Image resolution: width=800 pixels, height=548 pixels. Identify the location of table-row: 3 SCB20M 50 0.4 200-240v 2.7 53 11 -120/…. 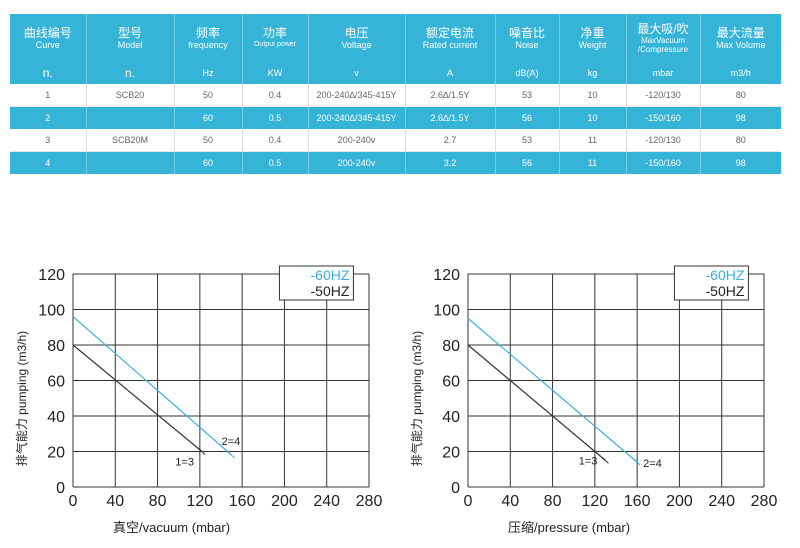
(395, 140).